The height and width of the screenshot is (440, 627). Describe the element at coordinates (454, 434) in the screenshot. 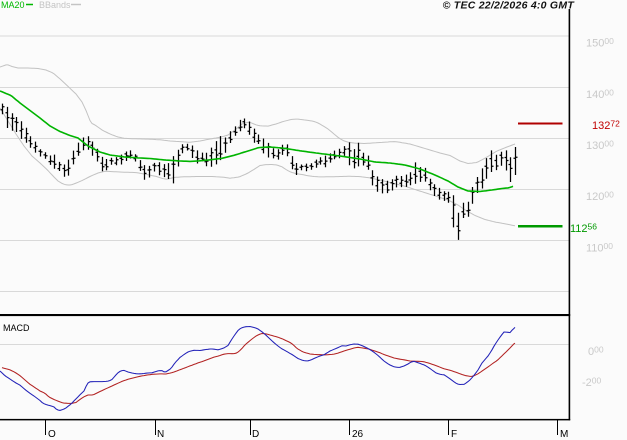

I see `svg-text: F` at that location.